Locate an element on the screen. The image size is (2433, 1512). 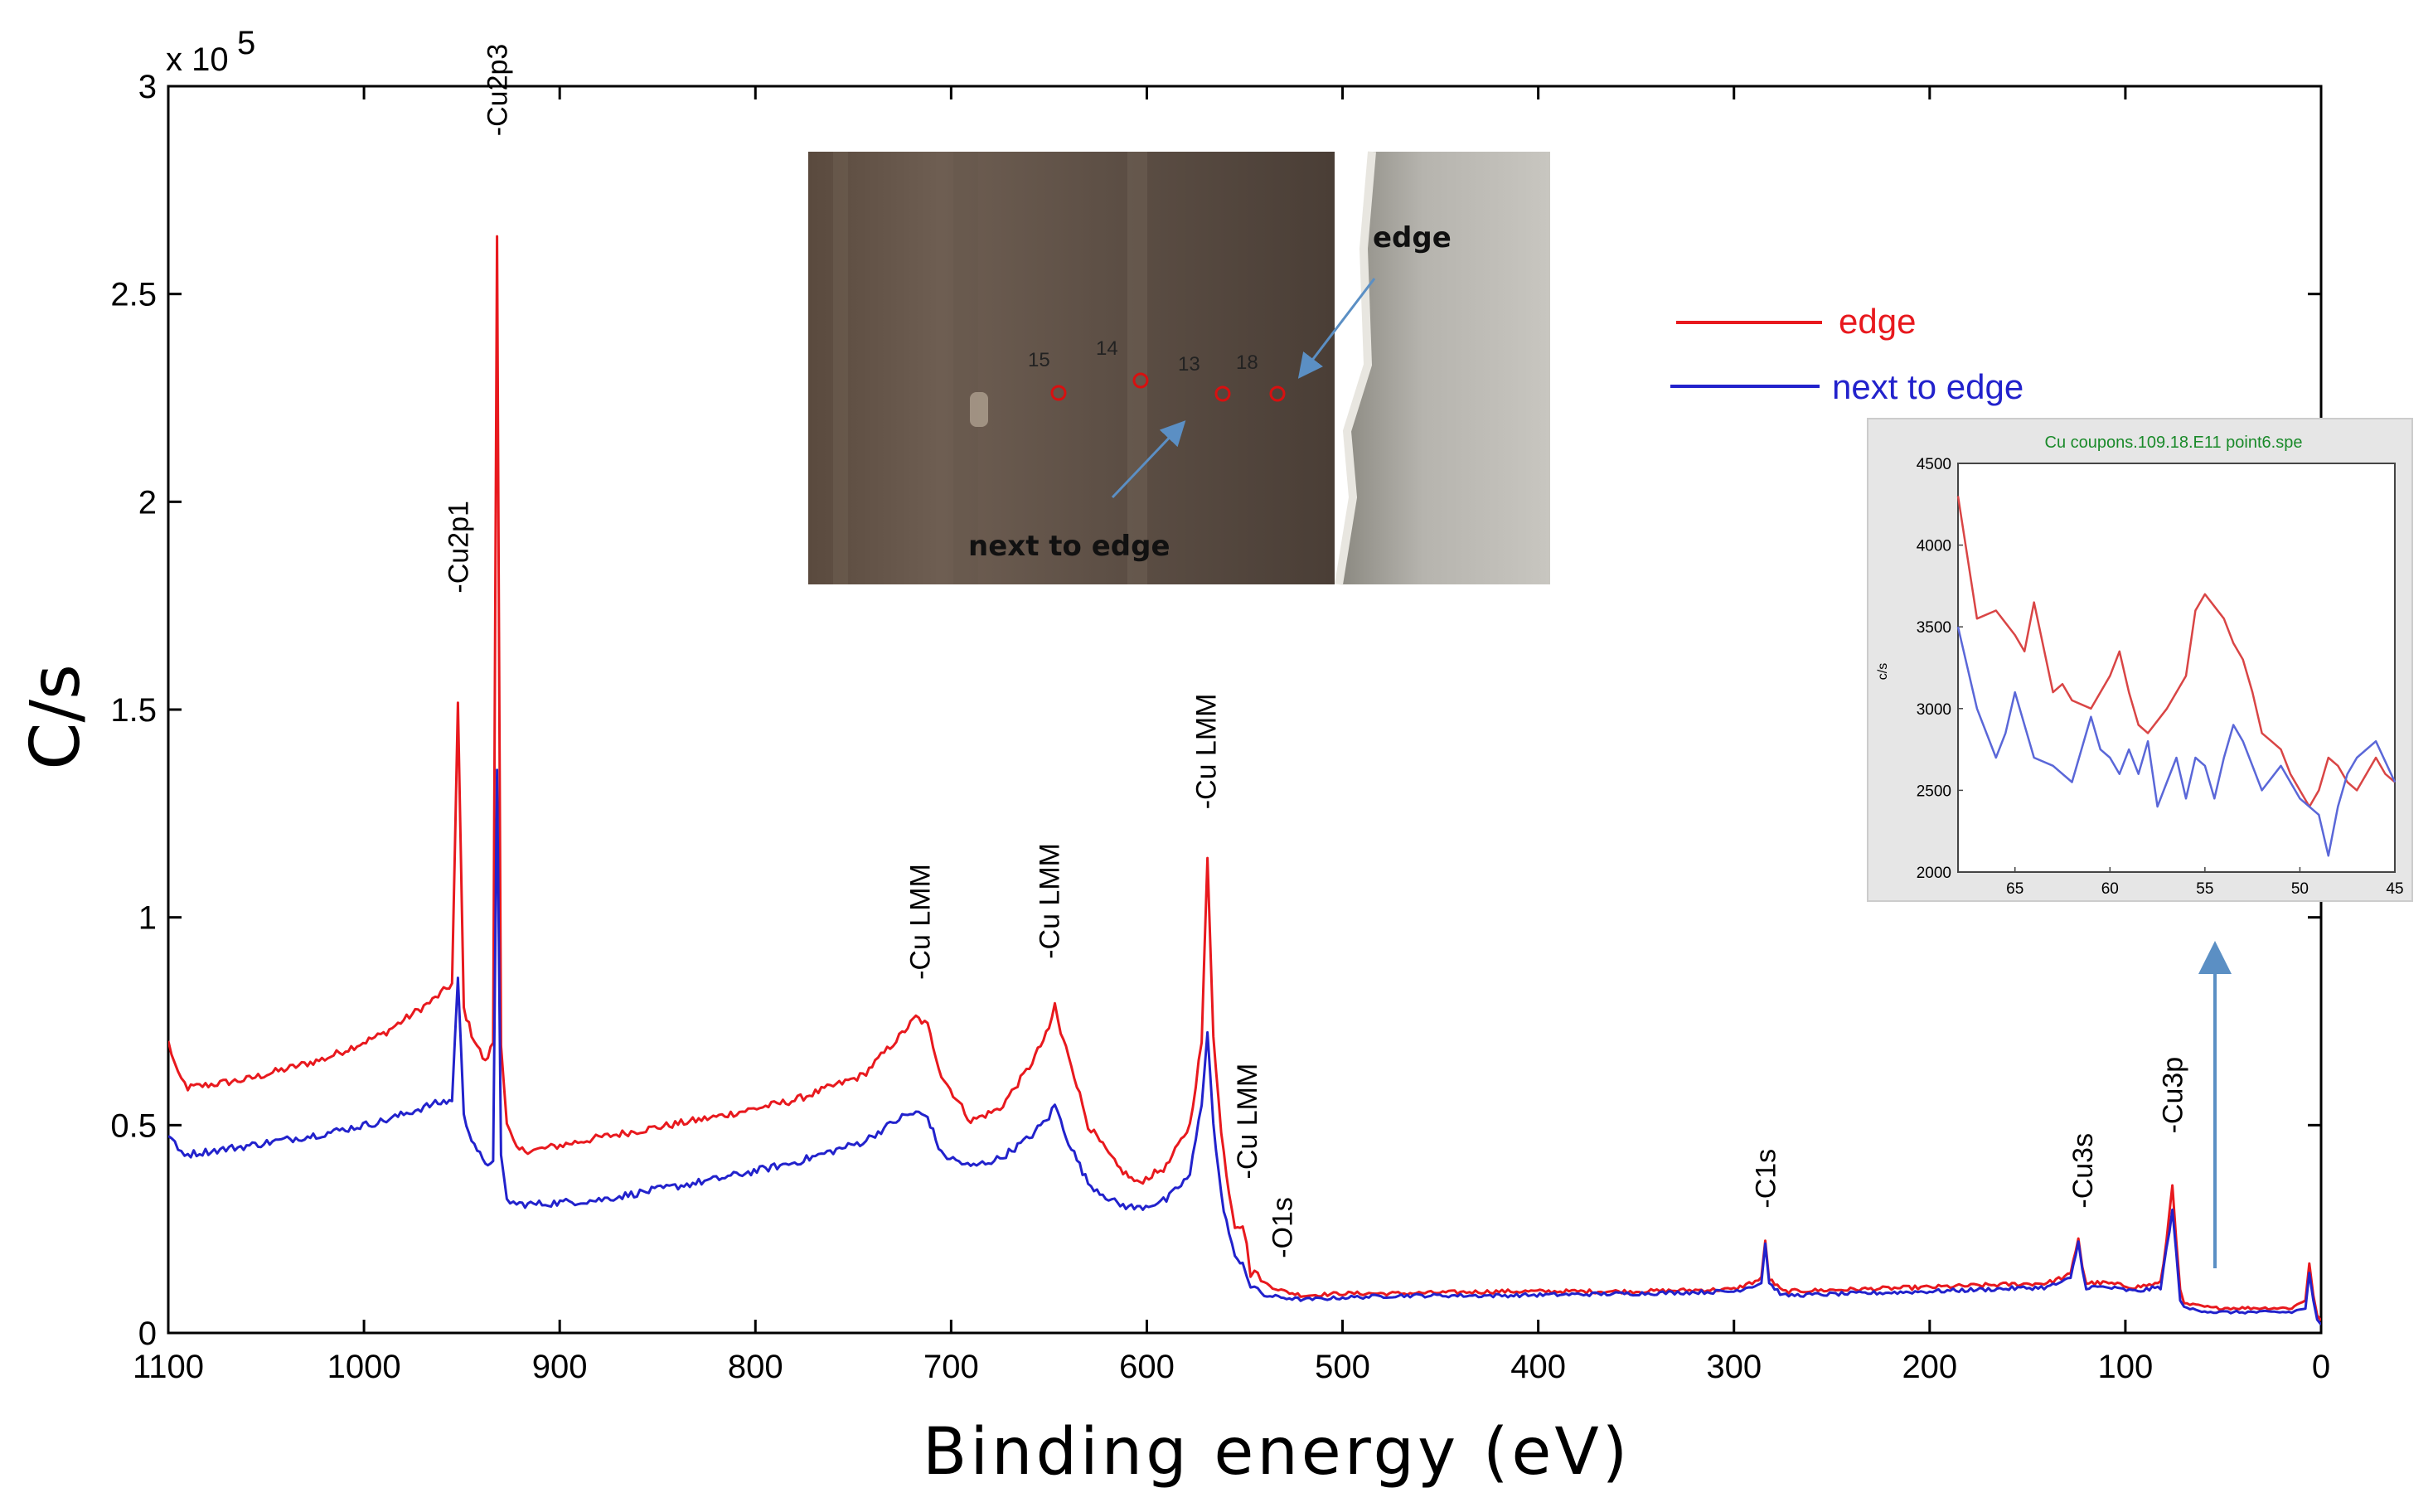
inset-axis-ticks: 65 60 55 50 45 2000 2500 3000 3500 4000 4500 is located at coordinates (2160, 677).